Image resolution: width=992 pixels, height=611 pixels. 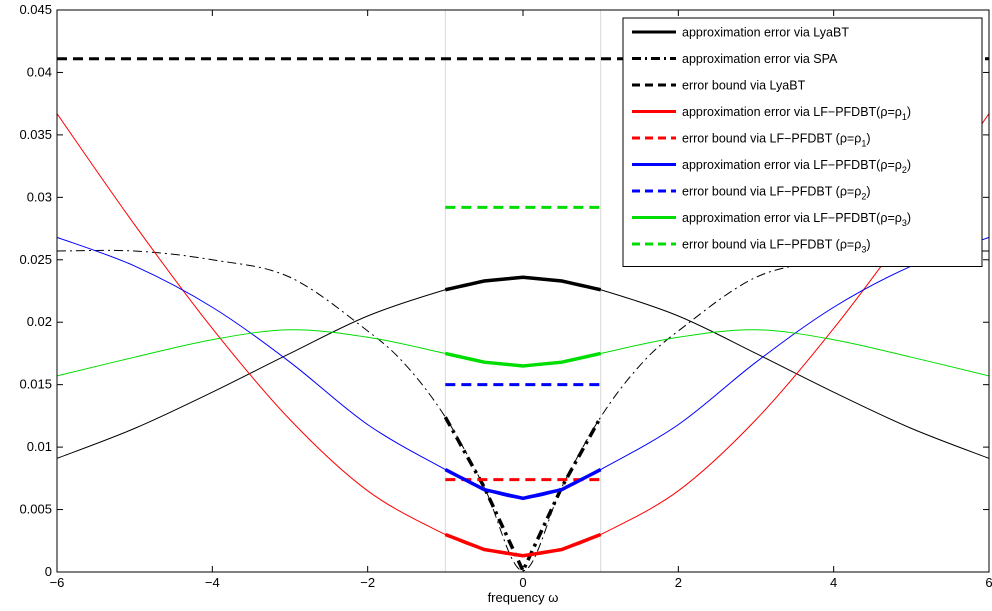 What do you see at coordinates (35, 9) in the screenshot?
I see `y-tick-label: 0.045` at bounding box center [35, 9].